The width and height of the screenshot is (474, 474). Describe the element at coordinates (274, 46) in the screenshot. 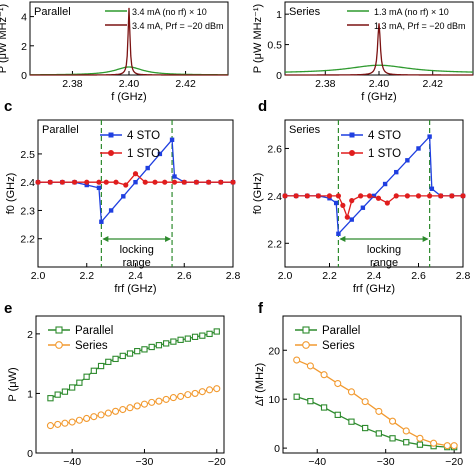

I see `y-tick-label: 0.5` at that location.